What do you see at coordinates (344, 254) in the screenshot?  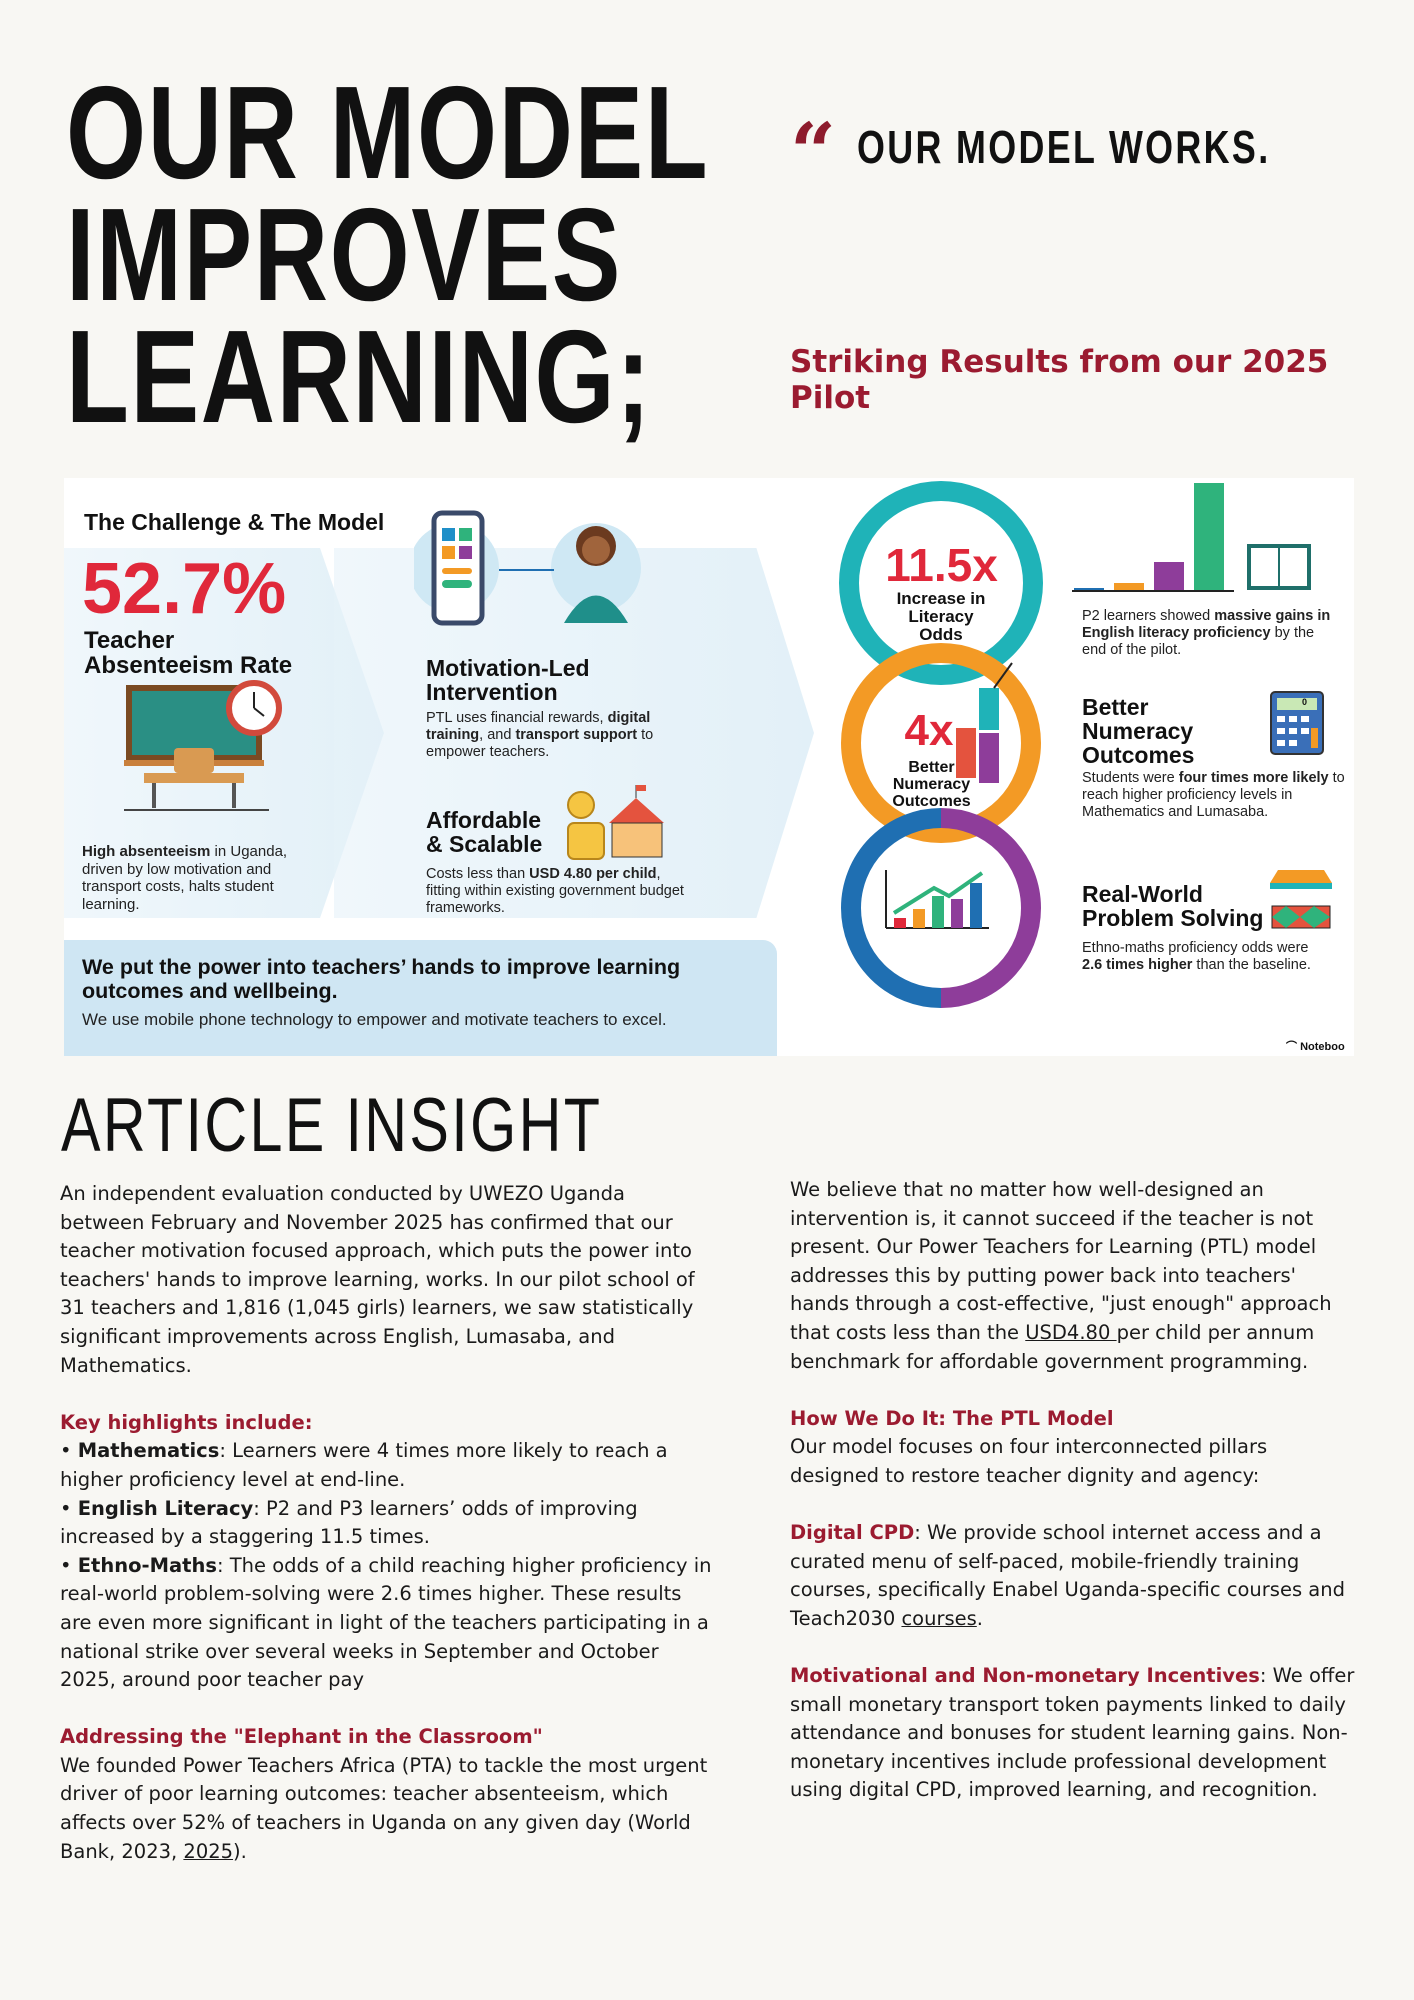 I see `hero-title-line: IMPROVES` at bounding box center [344, 254].